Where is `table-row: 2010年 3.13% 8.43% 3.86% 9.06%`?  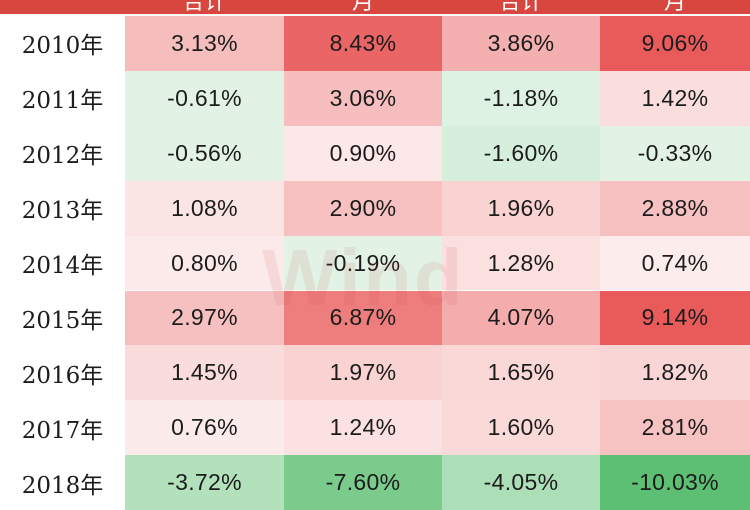
table-row: 2010年 3.13% 8.43% 3.86% 9.06% is located at coordinates (375, 43).